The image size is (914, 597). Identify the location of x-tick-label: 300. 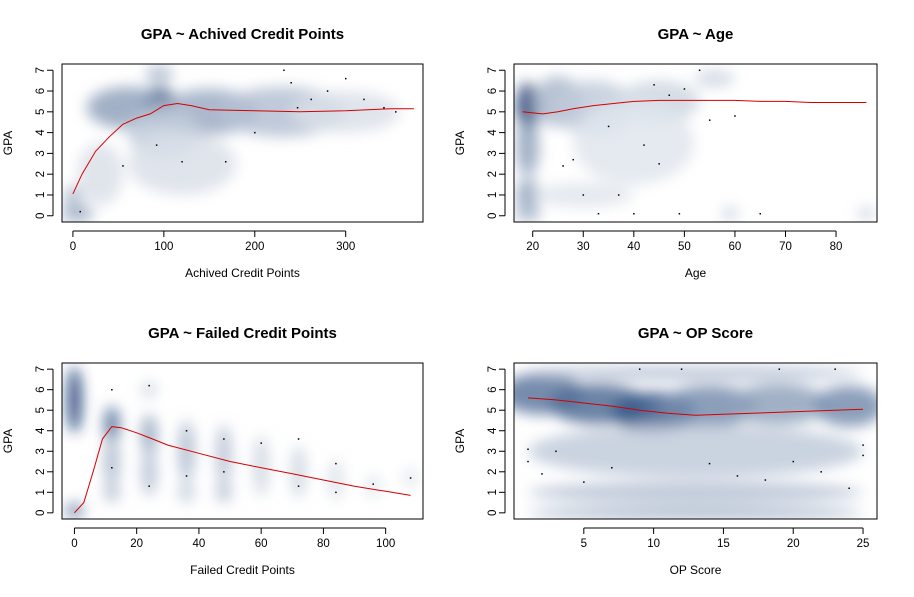
(345, 247).